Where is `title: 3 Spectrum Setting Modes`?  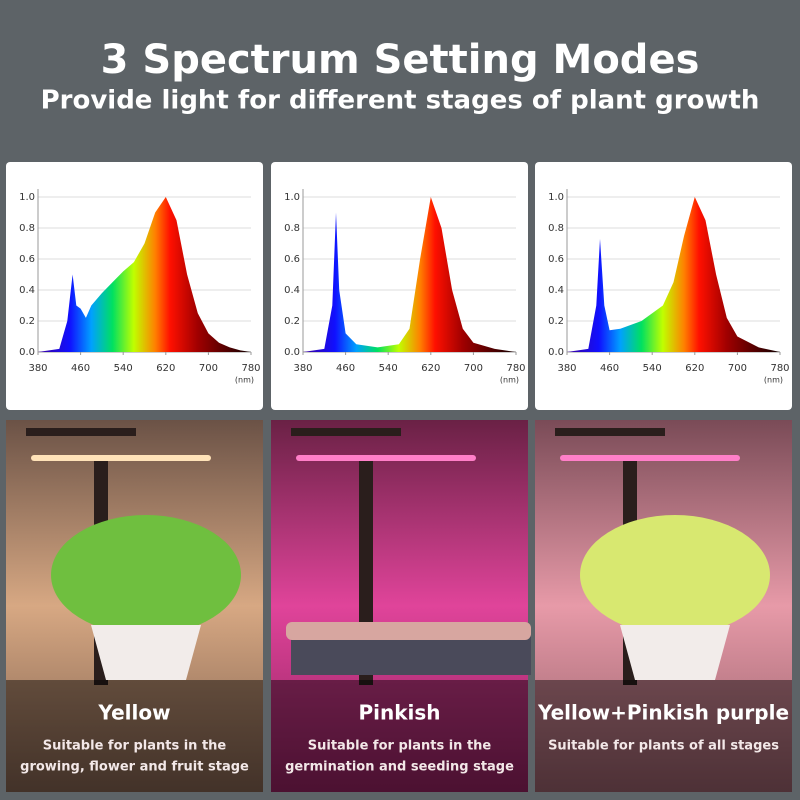 title: 3 Spectrum Setting Modes is located at coordinates (400, 60).